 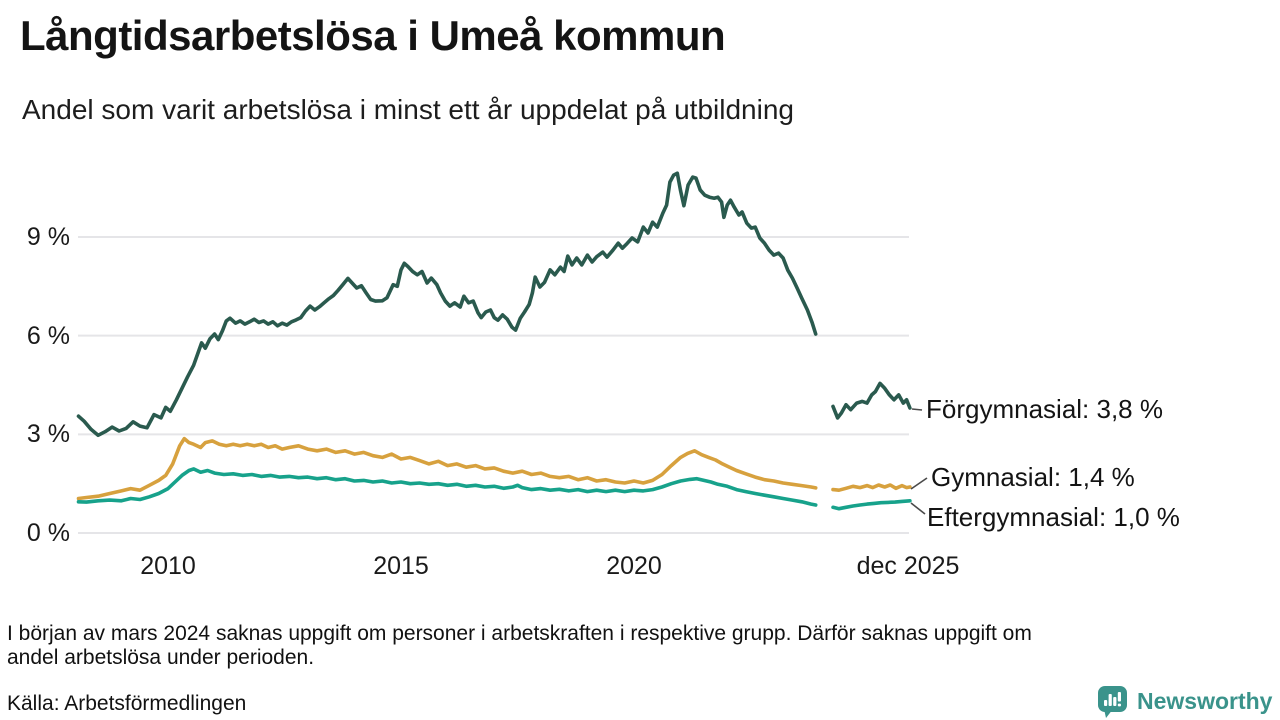 I want to click on y-tick-label-9: 9 %, so click(x=48, y=236).